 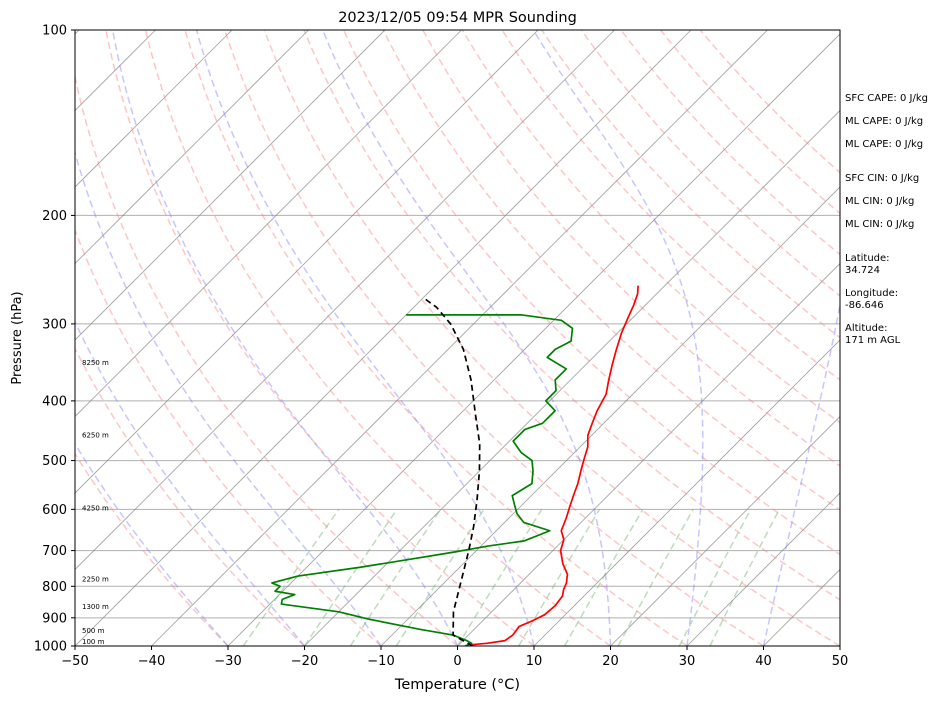 What do you see at coordinates (54, 551) in the screenshot?
I see `y-tick-label: 700` at bounding box center [54, 551].